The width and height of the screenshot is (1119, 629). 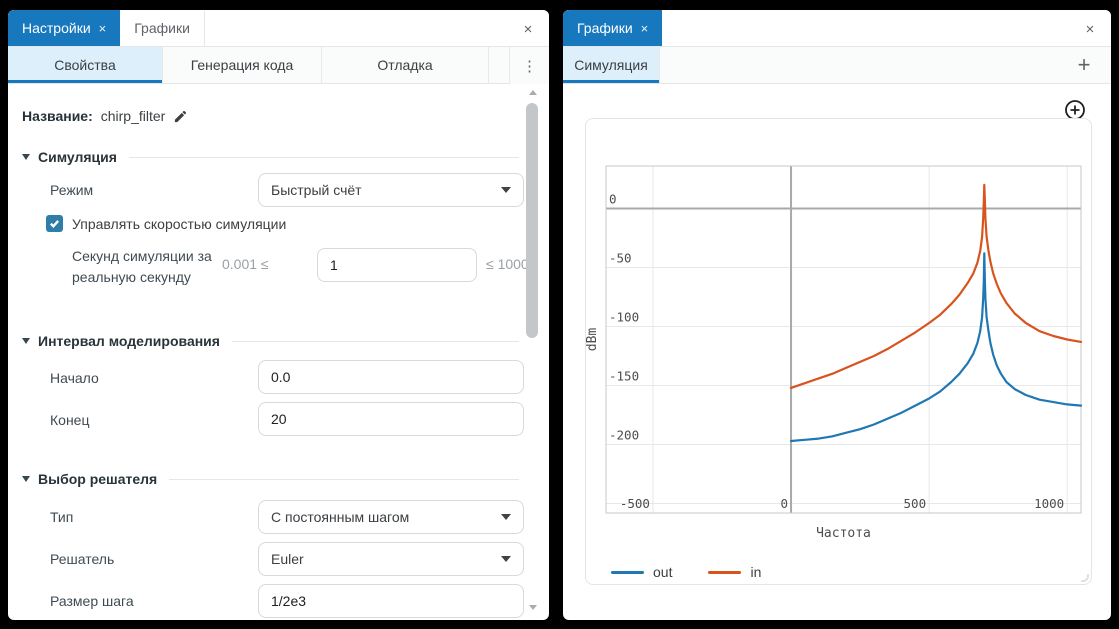 I want to click on section-interval-header: Интервал моделирования, so click(x=270, y=341).